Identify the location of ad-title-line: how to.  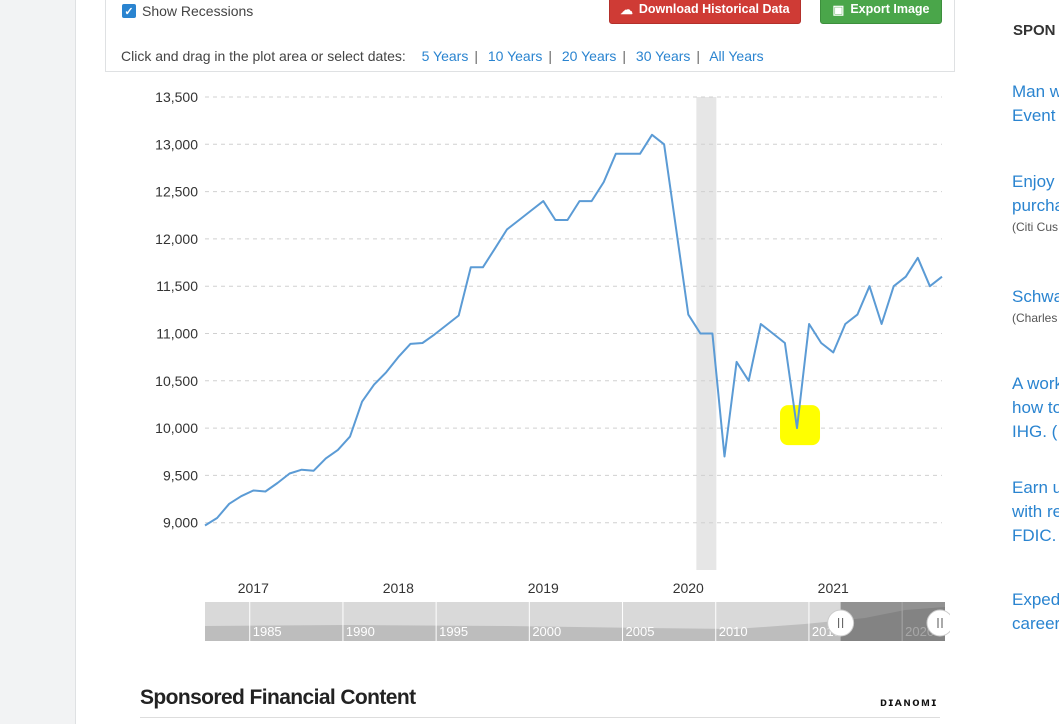
(1035, 407).